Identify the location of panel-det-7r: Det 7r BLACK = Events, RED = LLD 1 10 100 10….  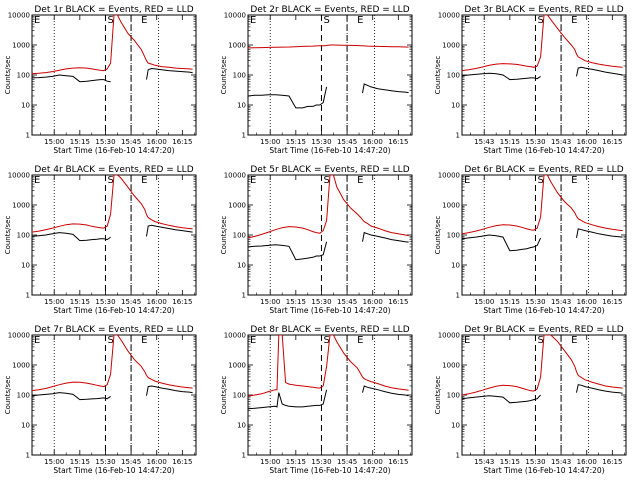
(100, 400).